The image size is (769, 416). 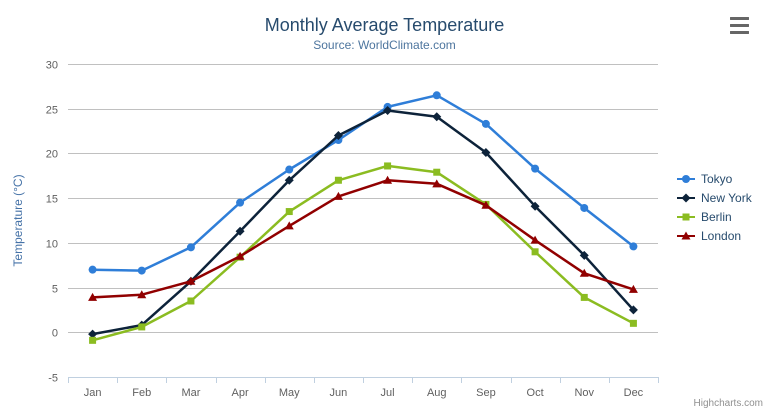 What do you see at coordinates (52, 200) in the screenshot?
I see `svg-text: 15` at bounding box center [52, 200].